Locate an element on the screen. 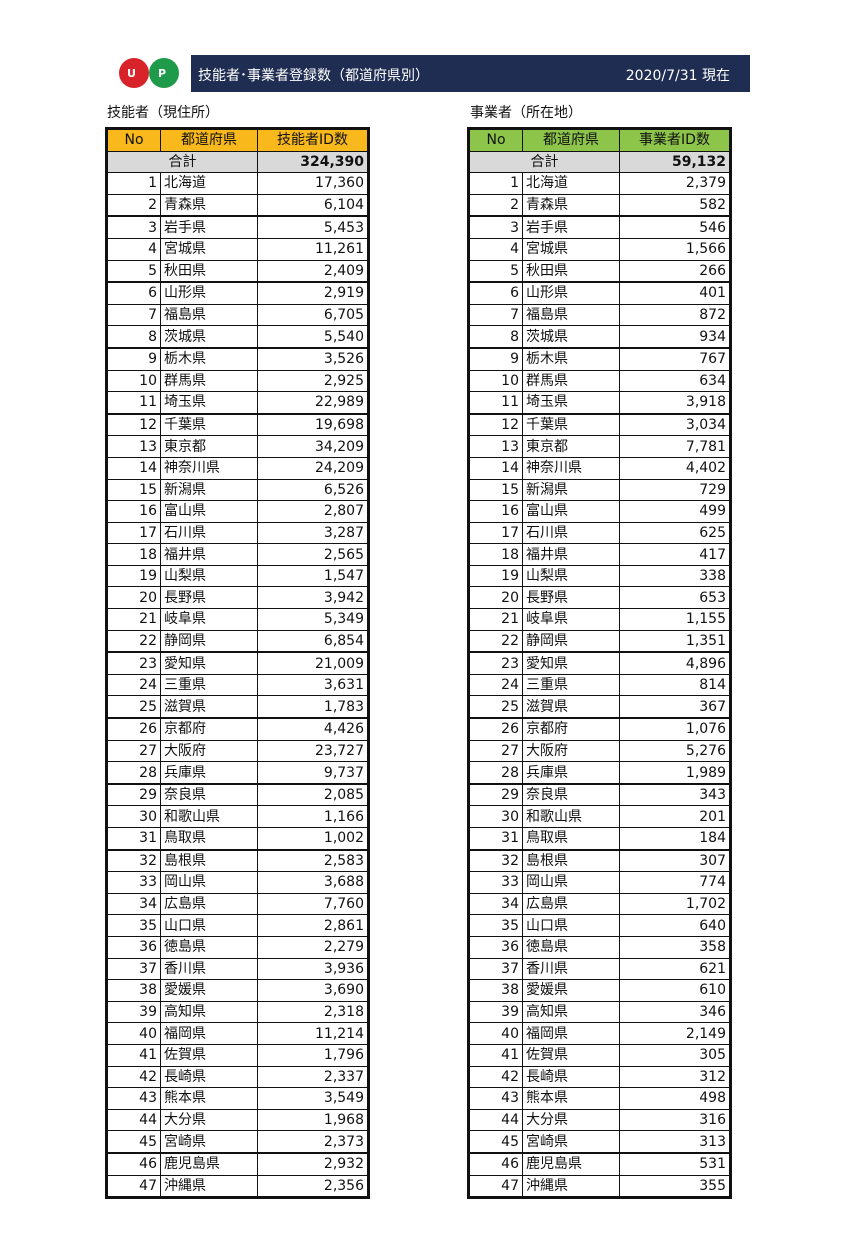  table-row: 29 奈良県 343 is located at coordinates (599, 795).